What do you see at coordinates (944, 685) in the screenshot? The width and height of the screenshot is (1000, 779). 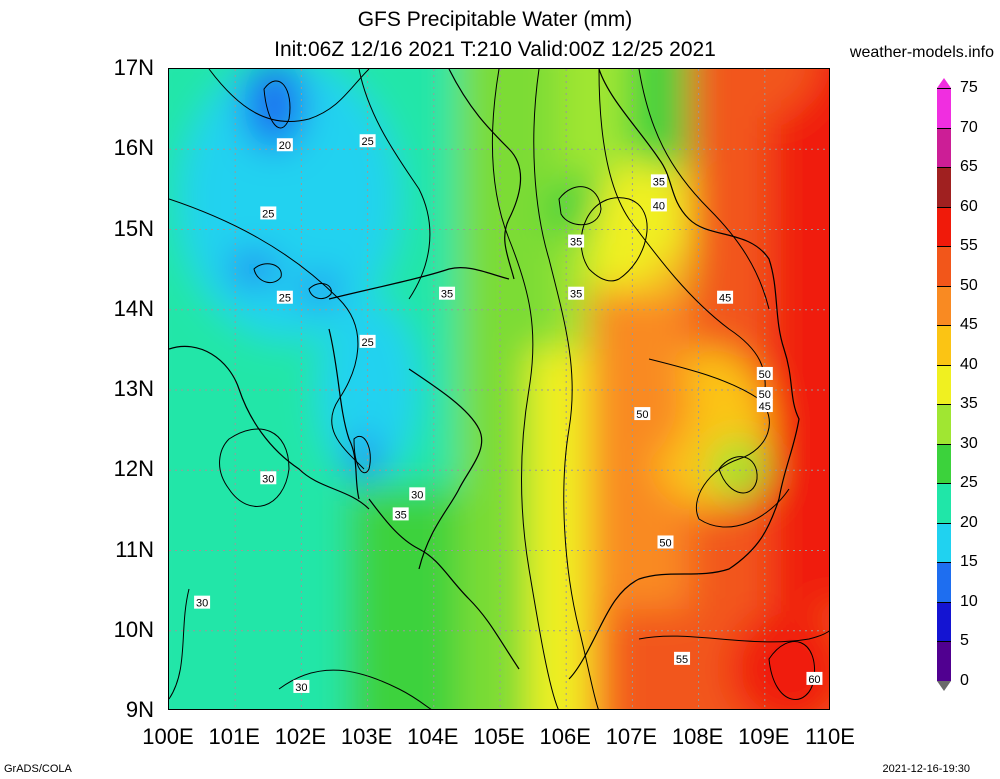 I see `colorbar-min-arrow` at bounding box center [944, 685].